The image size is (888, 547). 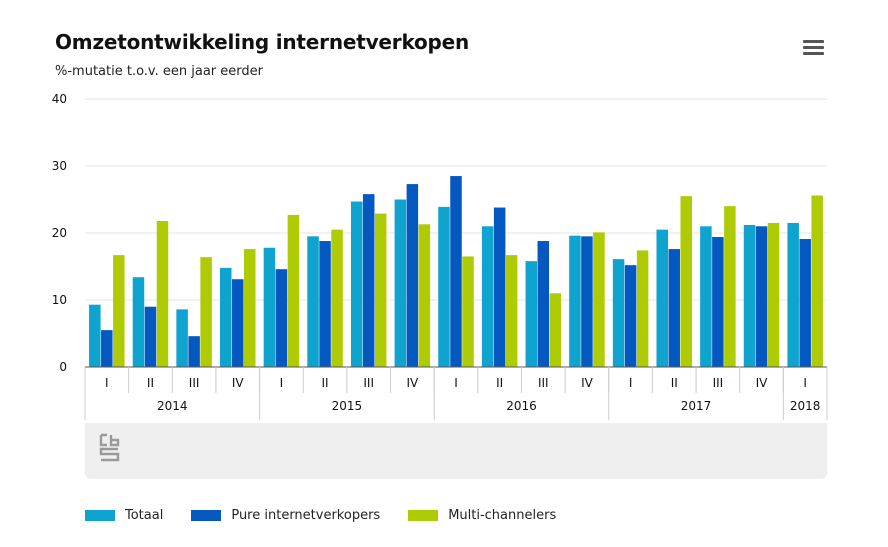 What do you see at coordinates (423, 515) in the screenshot?
I see `legend-swatch-multi-channelers` at bounding box center [423, 515].